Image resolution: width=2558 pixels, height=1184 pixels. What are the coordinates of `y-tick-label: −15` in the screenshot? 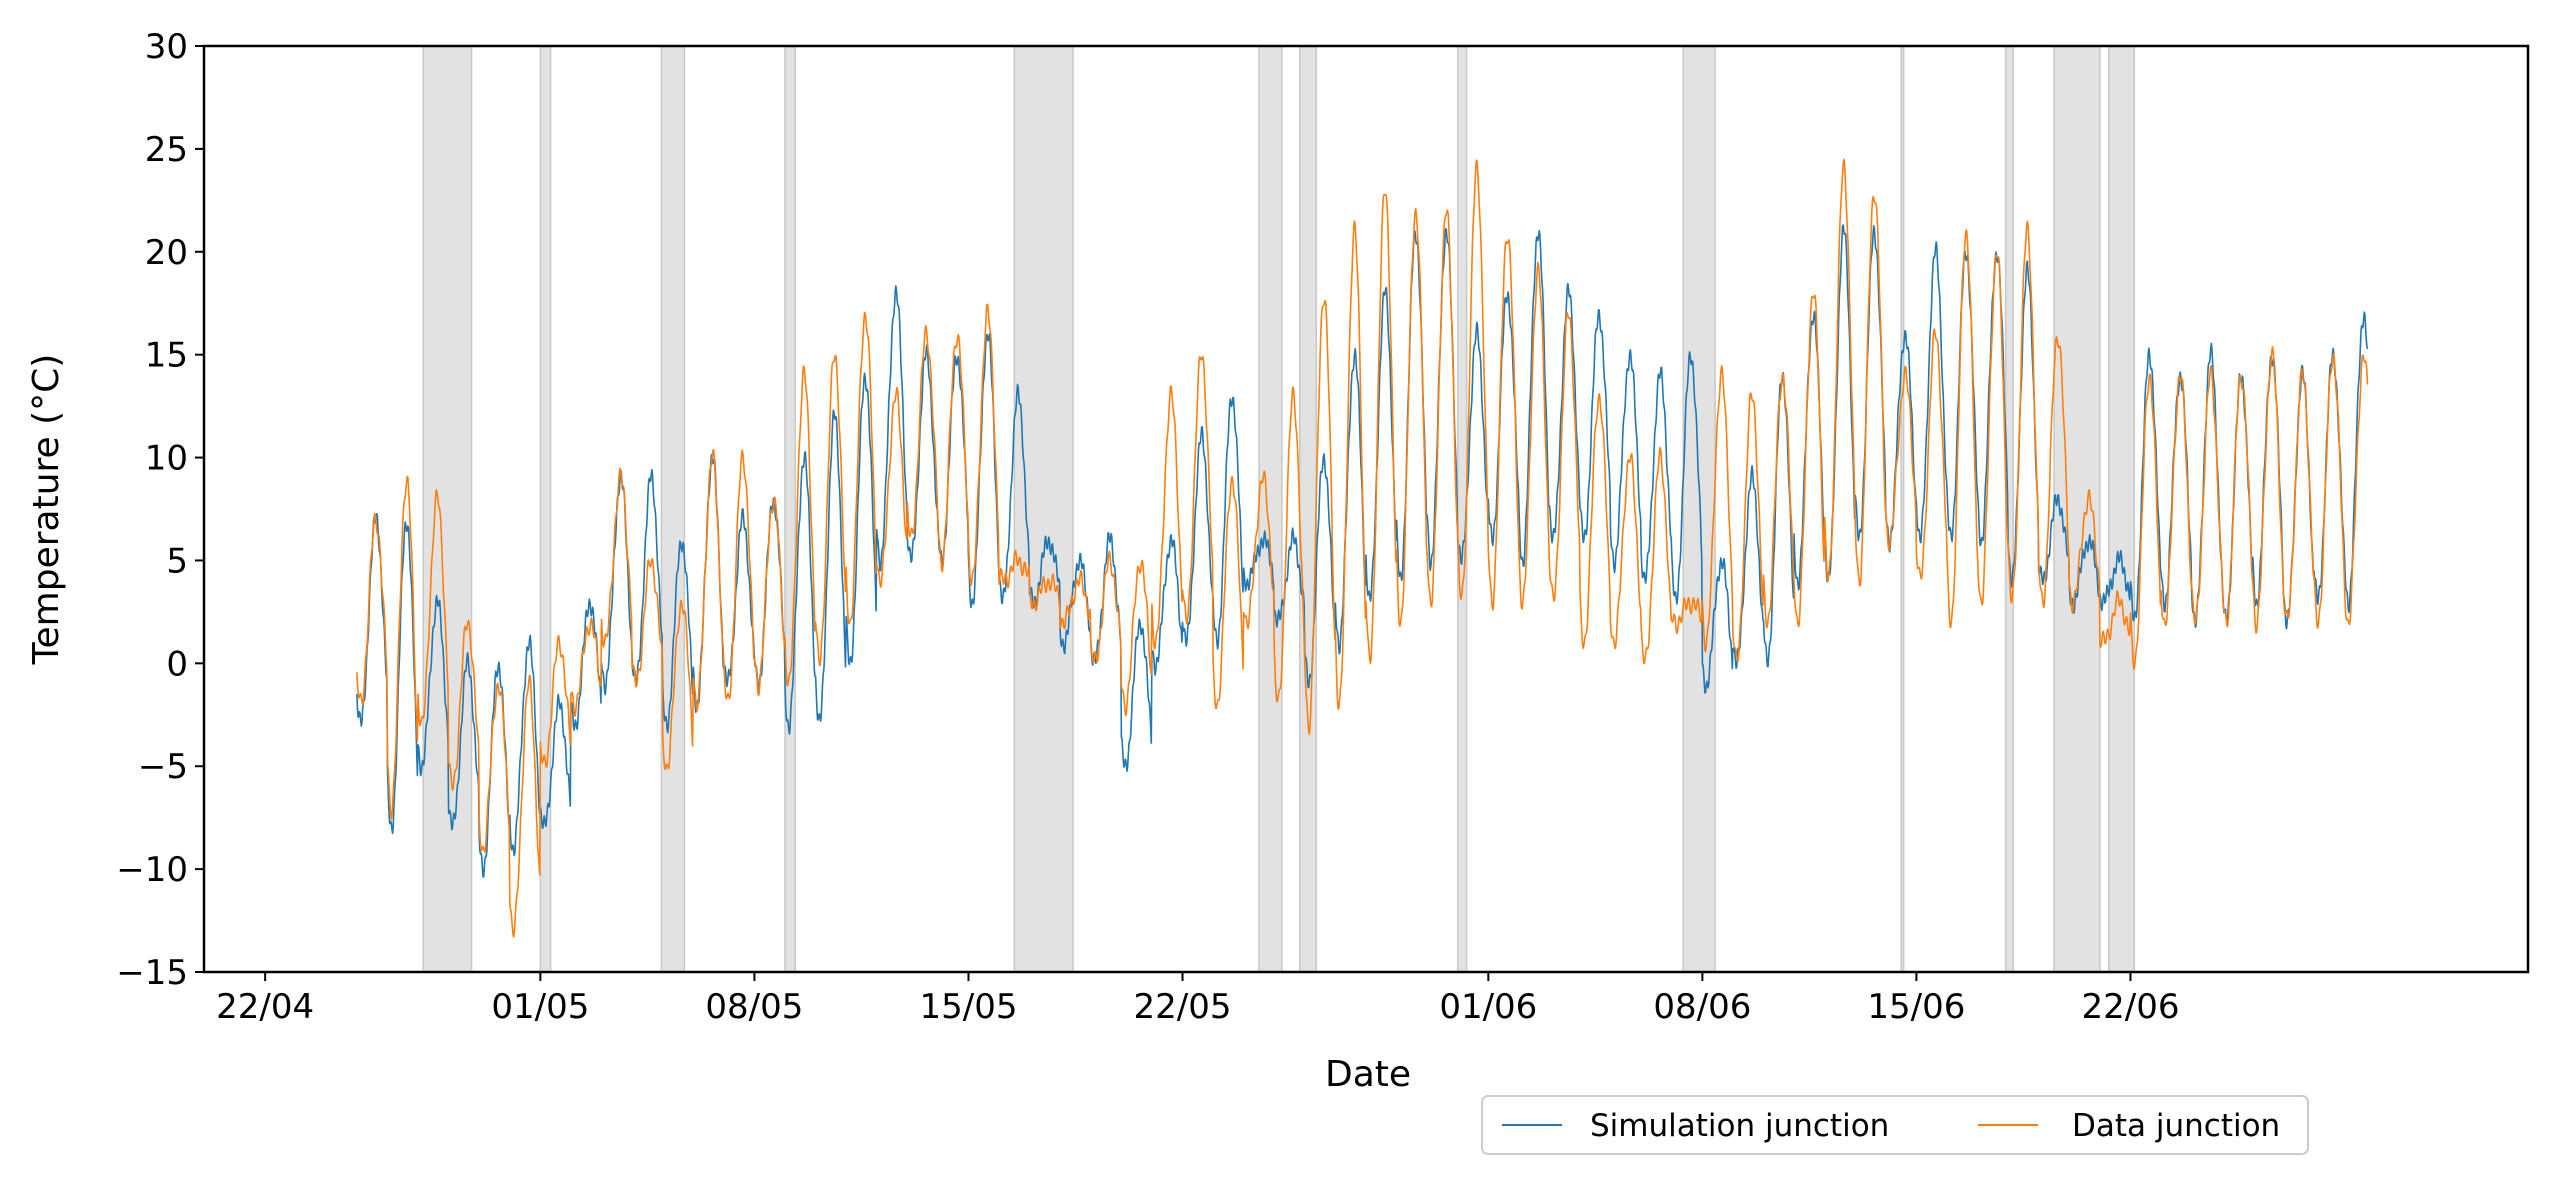 It's located at (152, 973).